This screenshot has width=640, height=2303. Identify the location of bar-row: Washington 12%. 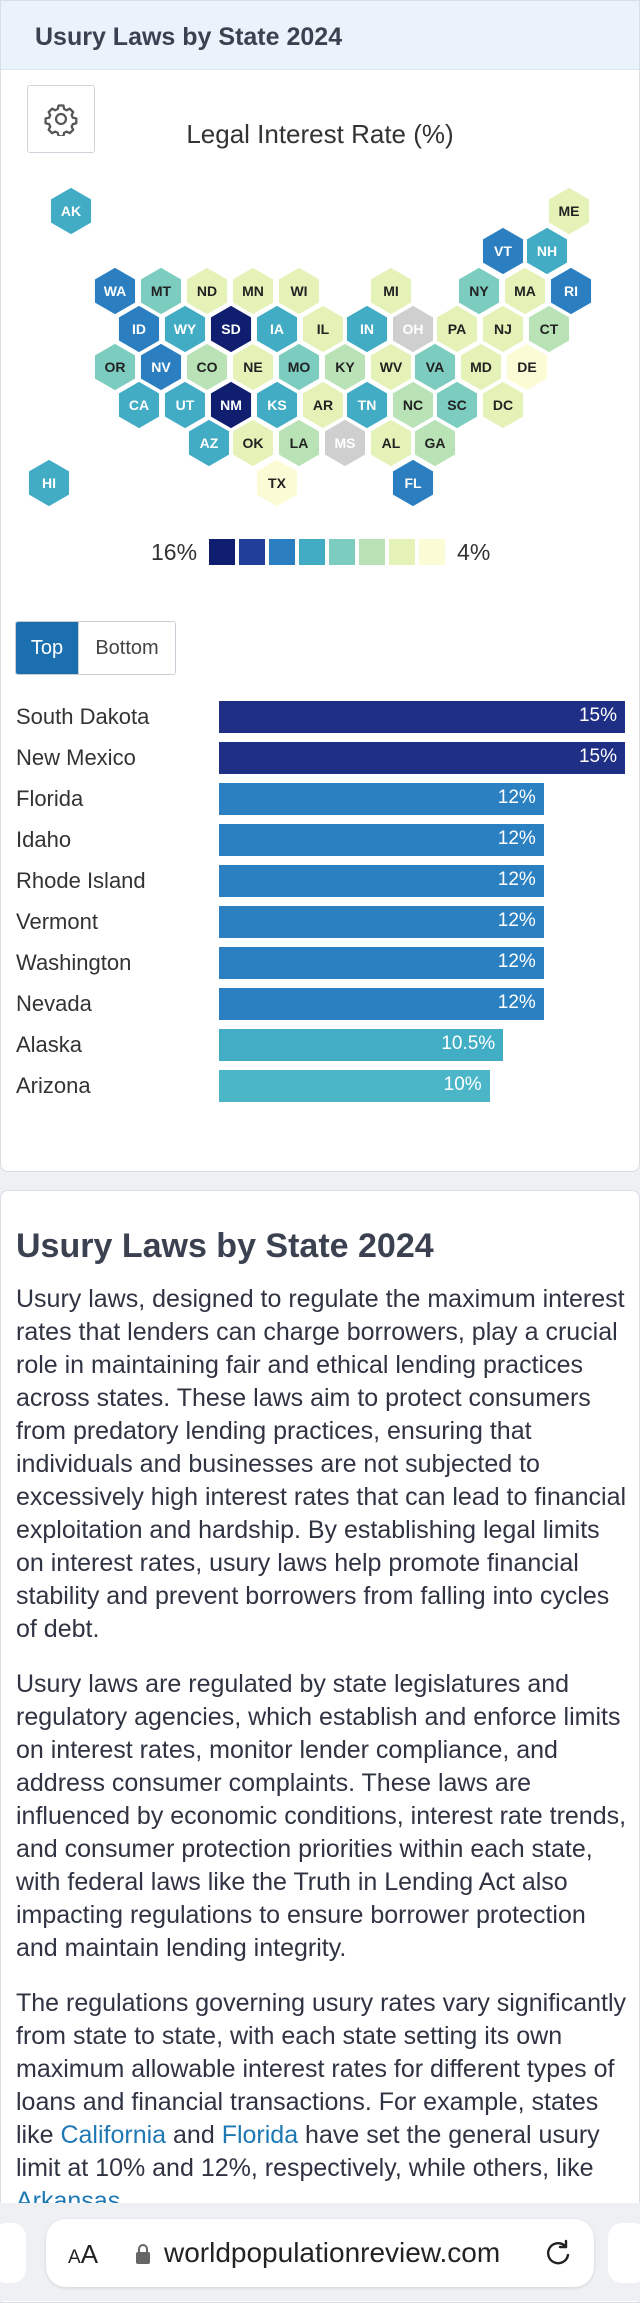
(320, 964).